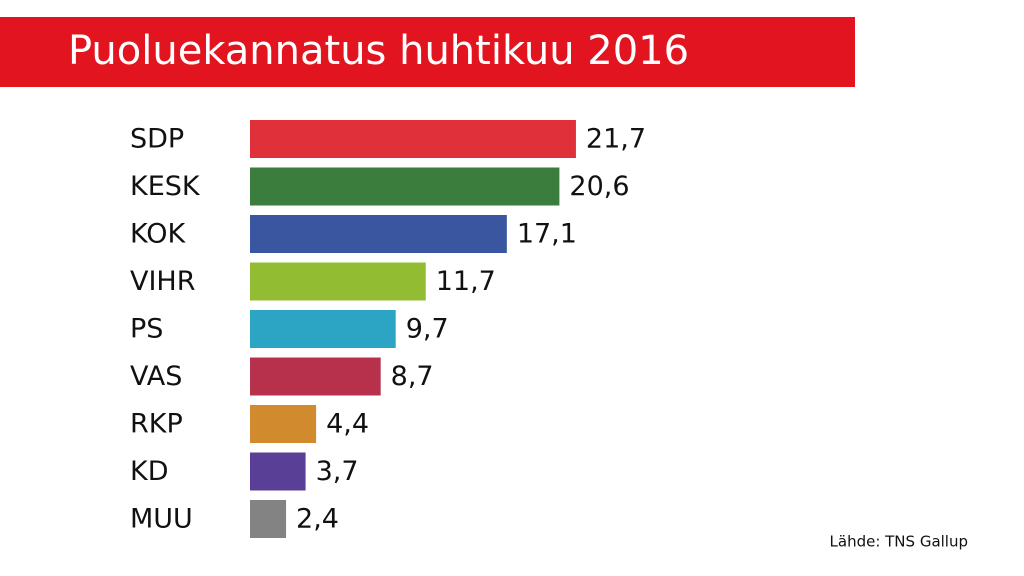  I want to click on category-label: MUU, so click(161, 519).